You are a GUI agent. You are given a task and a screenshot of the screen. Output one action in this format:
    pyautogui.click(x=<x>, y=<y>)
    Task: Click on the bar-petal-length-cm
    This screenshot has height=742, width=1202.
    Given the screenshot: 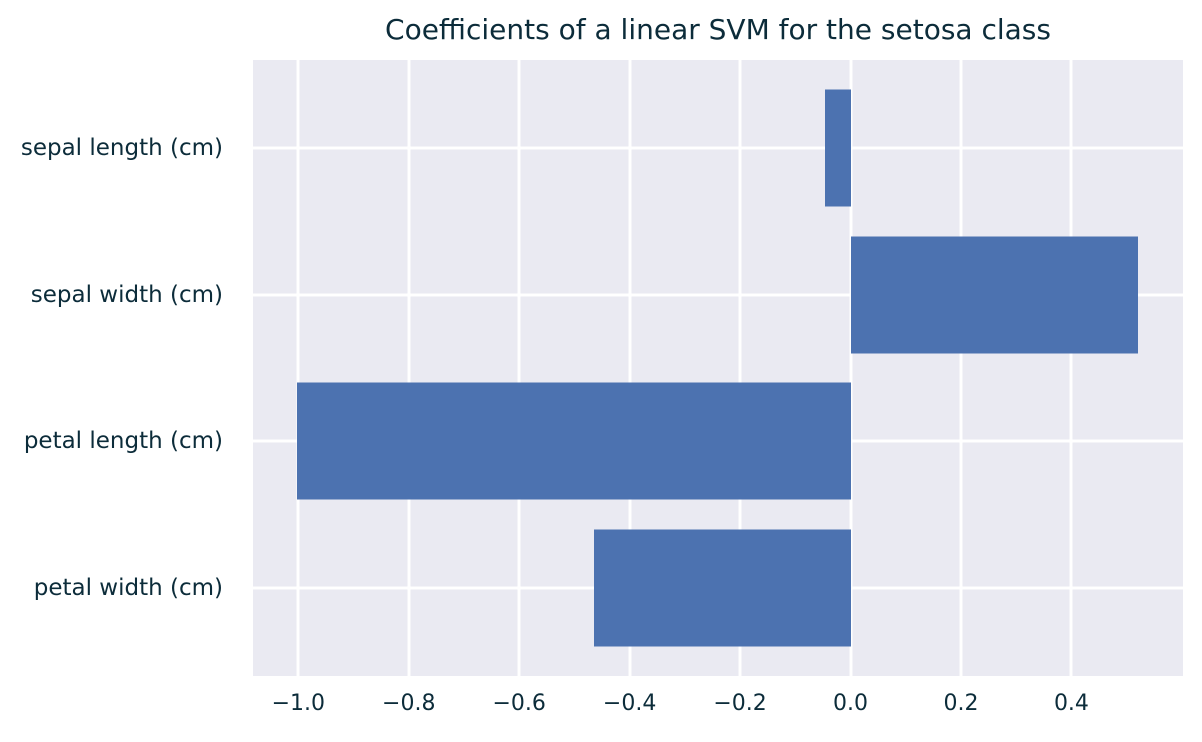 What is the action you would take?
    pyautogui.click(x=573, y=441)
    